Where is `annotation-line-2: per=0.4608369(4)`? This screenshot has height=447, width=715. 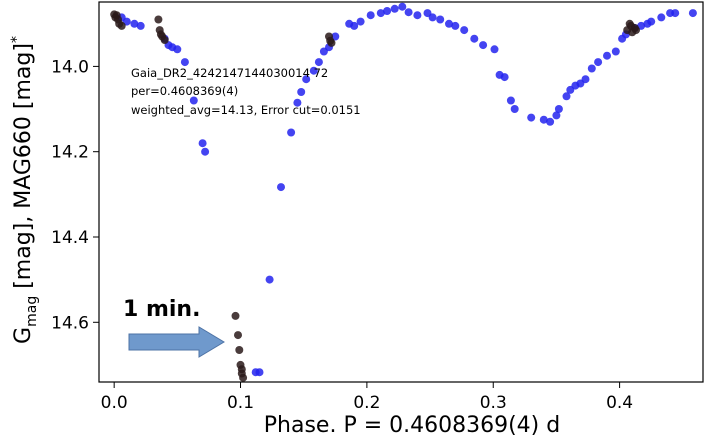 annotation-line-2: per=0.4608369(4) is located at coordinates (184, 91).